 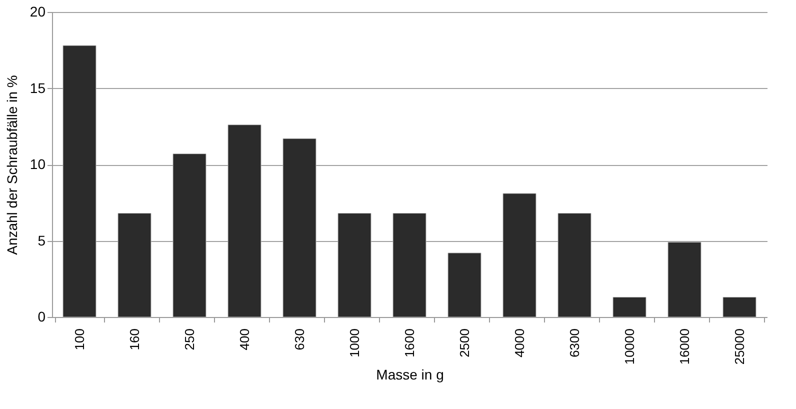 I want to click on x-tick-label: 1600, so click(x=409, y=343).